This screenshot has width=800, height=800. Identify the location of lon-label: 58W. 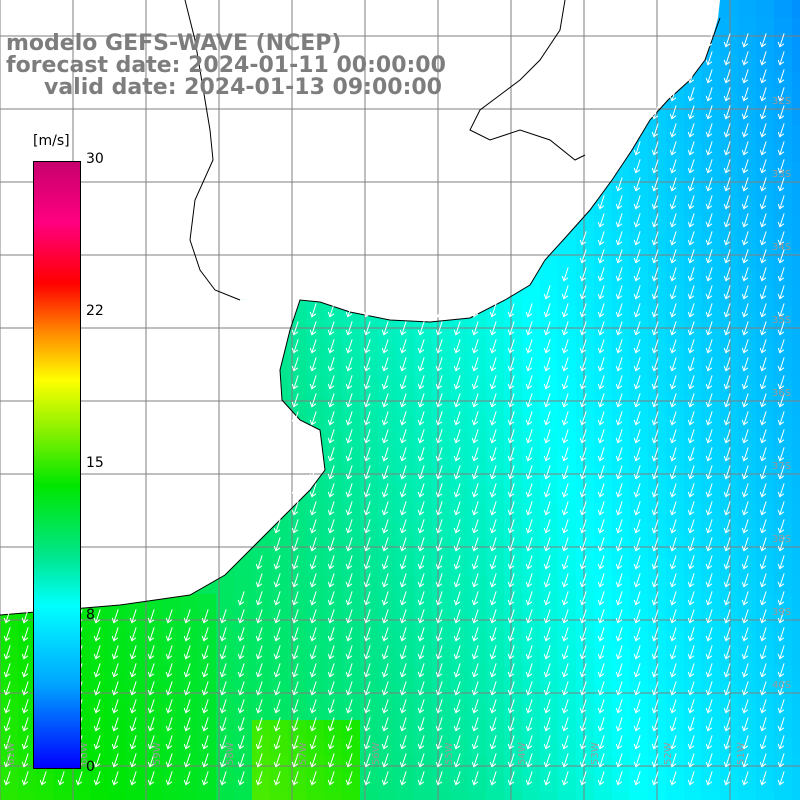
(230, 753).